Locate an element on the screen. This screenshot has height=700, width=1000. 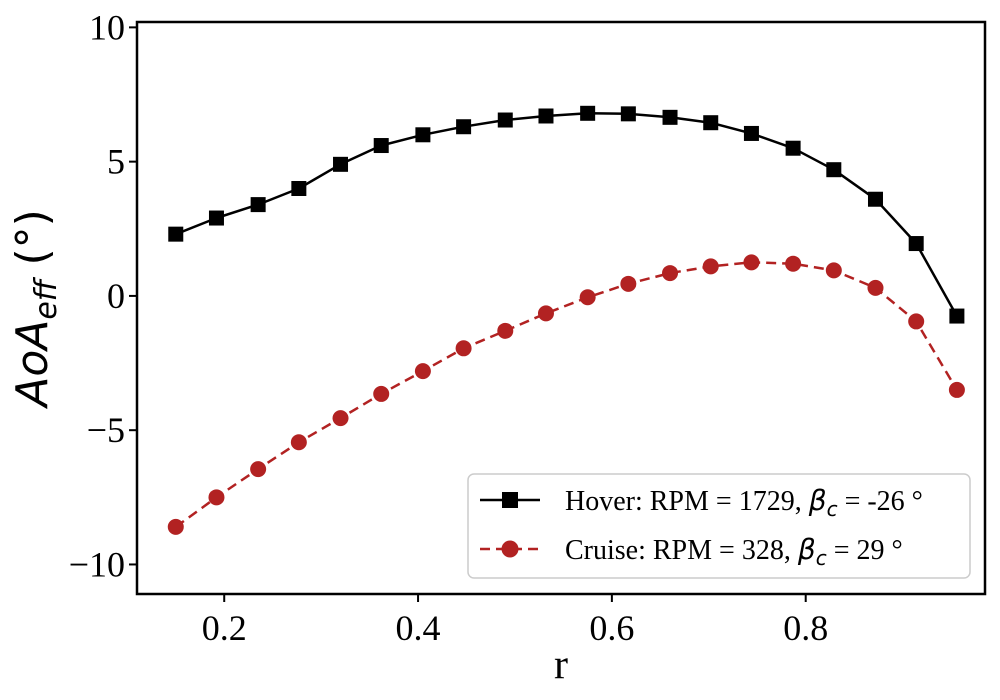
legend-label-cruise-prefix: Cruise: RPM = 328, is located at coordinates (681, 550).